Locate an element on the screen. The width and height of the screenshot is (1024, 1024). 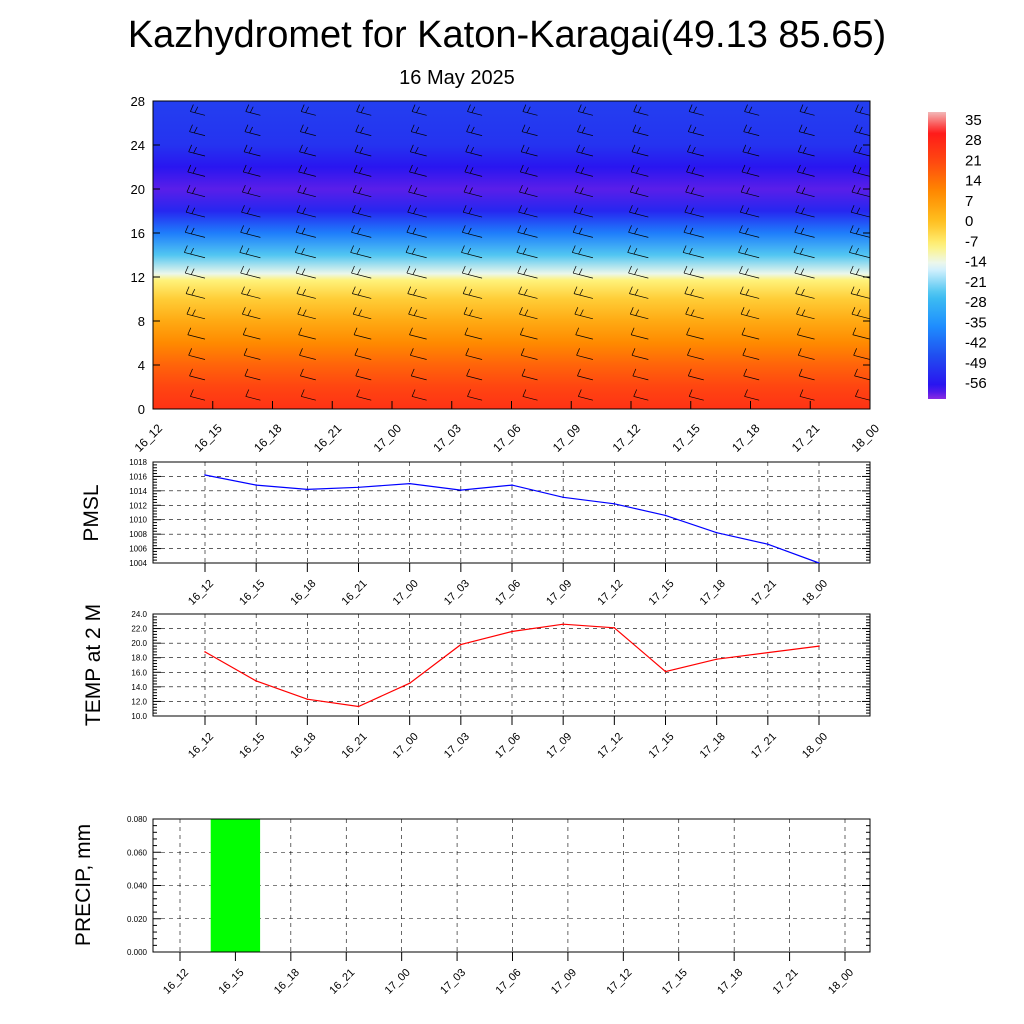
colorbar-tick-label: 21 is located at coordinates (973, 160).